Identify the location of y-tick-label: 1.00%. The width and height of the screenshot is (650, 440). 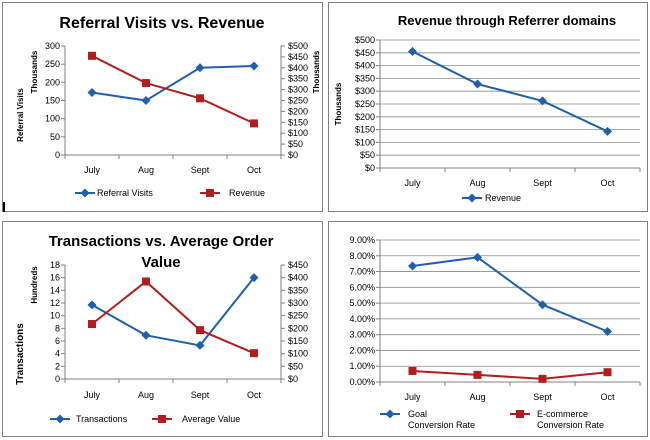
(362, 366).